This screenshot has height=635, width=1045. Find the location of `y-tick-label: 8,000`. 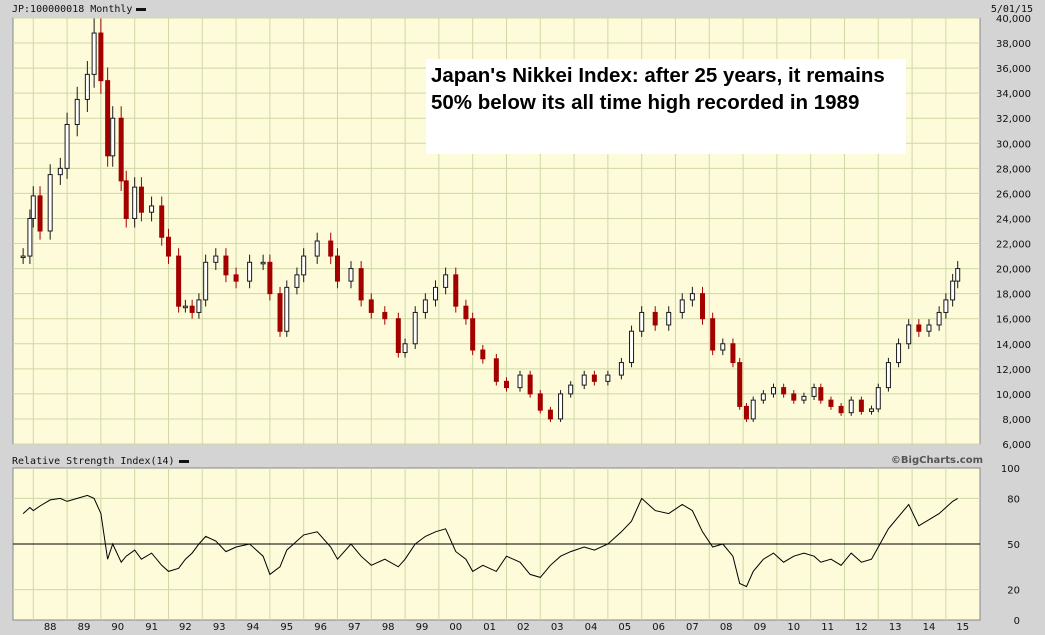

y-tick-label: 8,000 is located at coordinates (1016, 420).